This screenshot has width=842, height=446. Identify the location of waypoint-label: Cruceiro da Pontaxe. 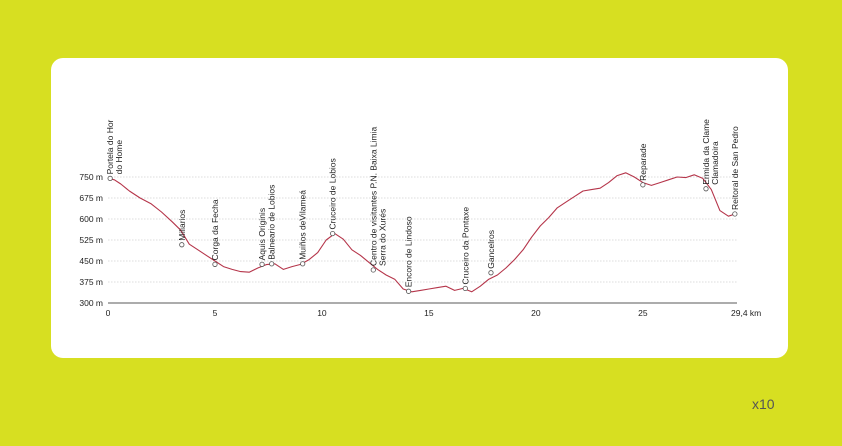
(465, 246).